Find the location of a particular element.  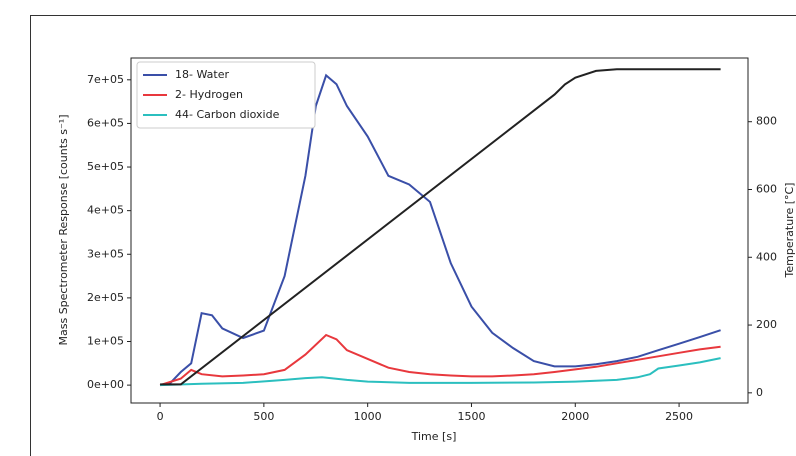

x-tick-label: 500 is located at coordinates (263, 416).